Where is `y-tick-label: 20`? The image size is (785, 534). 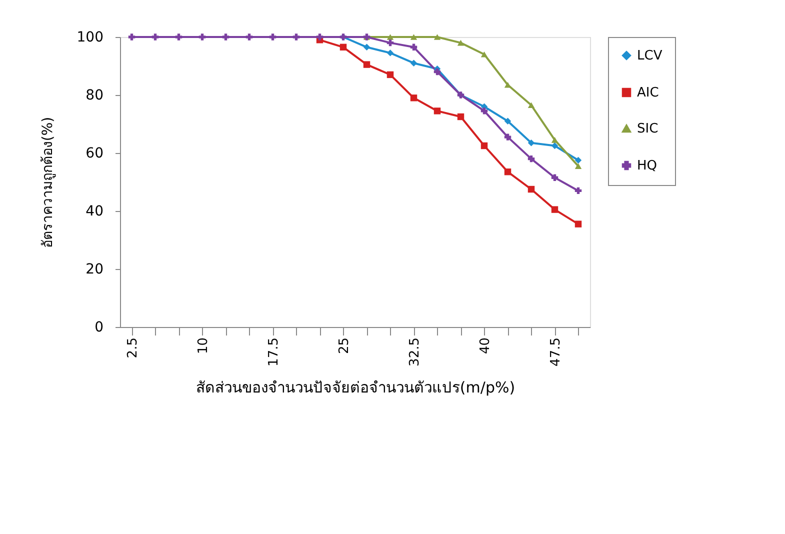
y-tick-label: 20 is located at coordinates (95, 270).